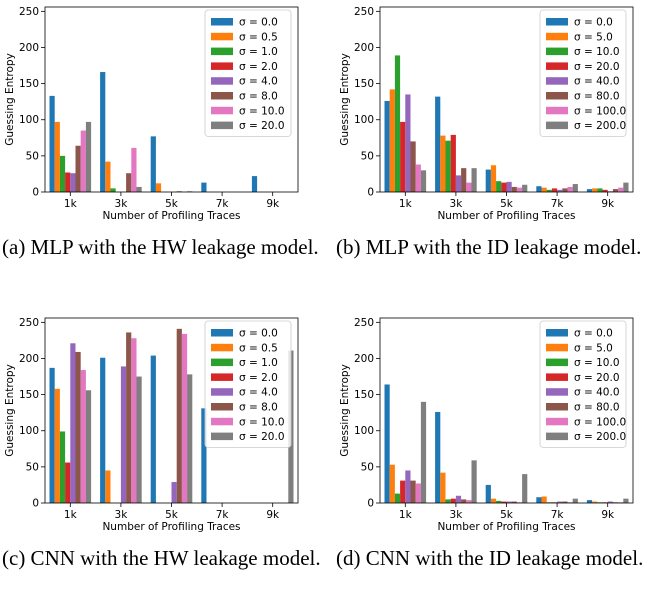  Describe the element at coordinates (544, 499) in the screenshot. I see `bar-d-s1-7k` at that location.